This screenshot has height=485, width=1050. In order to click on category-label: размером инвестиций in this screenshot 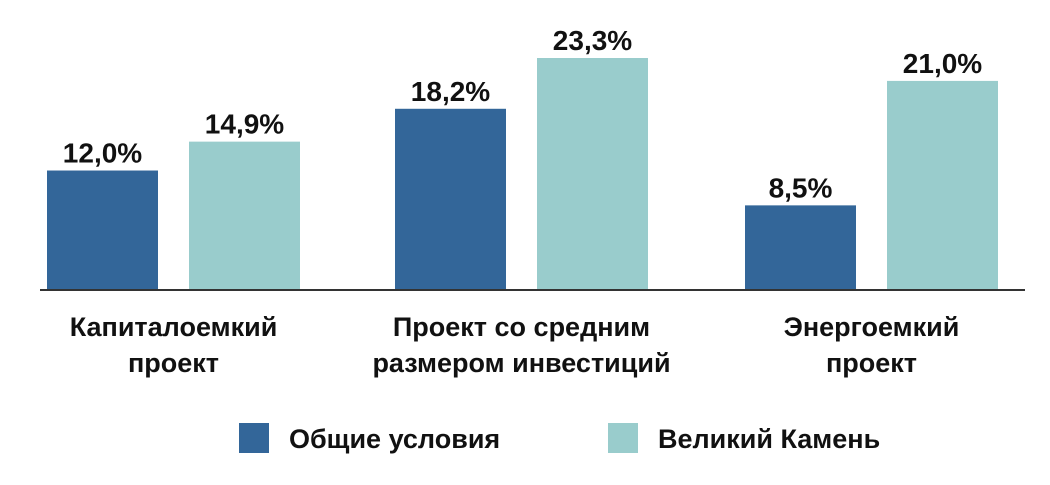, I will do `click(521, 363)`.